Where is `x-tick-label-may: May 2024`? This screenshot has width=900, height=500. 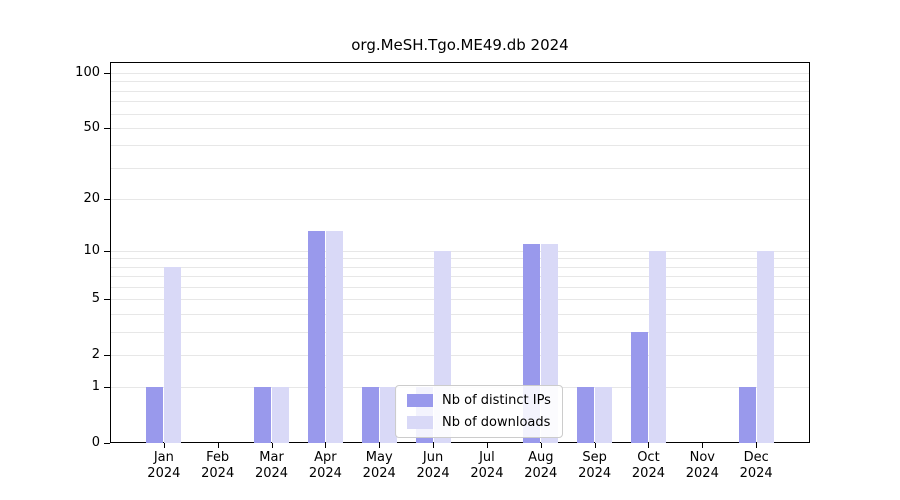
x-tick-label-may: May 2024 is located at coordinates (379, 466).